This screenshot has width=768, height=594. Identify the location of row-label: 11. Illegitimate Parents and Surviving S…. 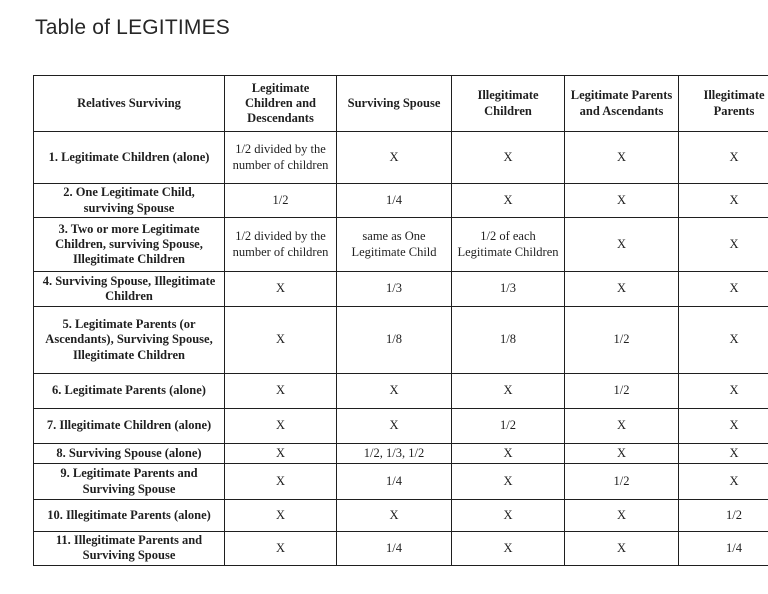
(129, 548).